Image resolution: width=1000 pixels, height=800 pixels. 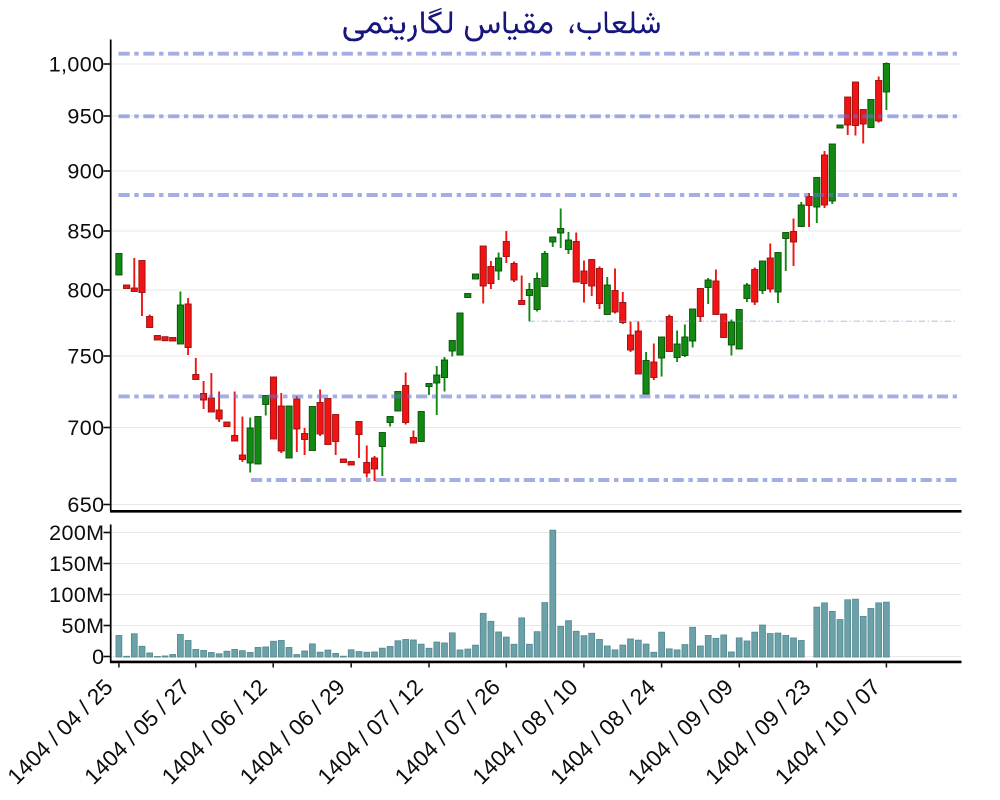 What do you see at coordinates (85, 357) in the screenshot?
I see `svg-text: 750` at bounding box center [85, 357].